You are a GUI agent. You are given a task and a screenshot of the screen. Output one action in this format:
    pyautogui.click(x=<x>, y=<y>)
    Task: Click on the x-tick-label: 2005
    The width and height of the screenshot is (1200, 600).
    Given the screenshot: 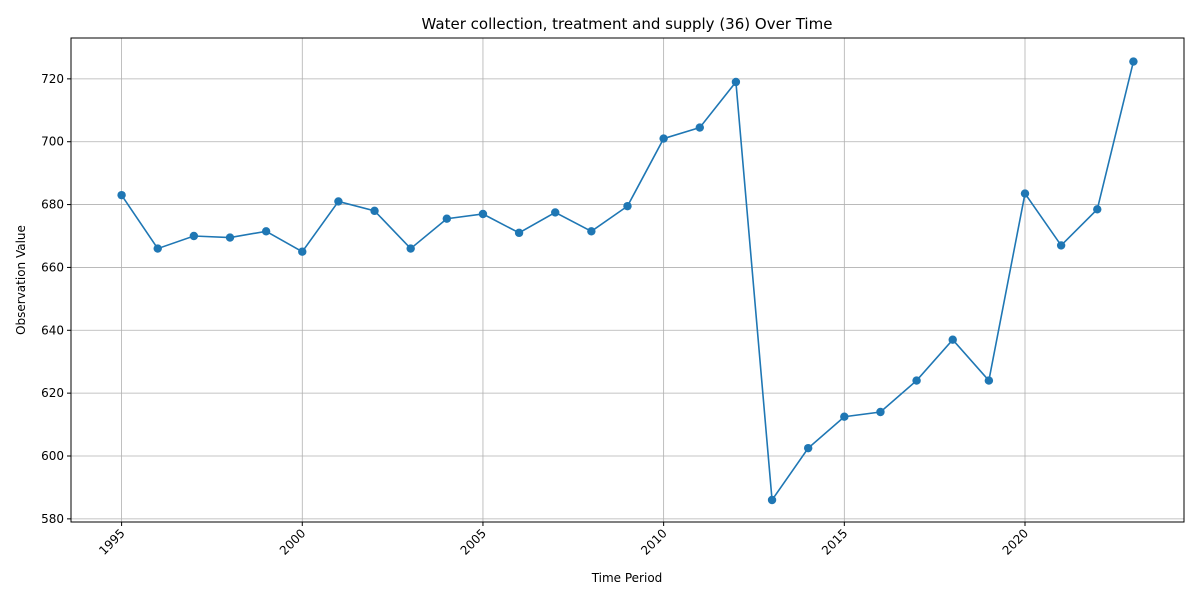 What is the action you would take?
    pyautogui.click(x=473, y=541)
    